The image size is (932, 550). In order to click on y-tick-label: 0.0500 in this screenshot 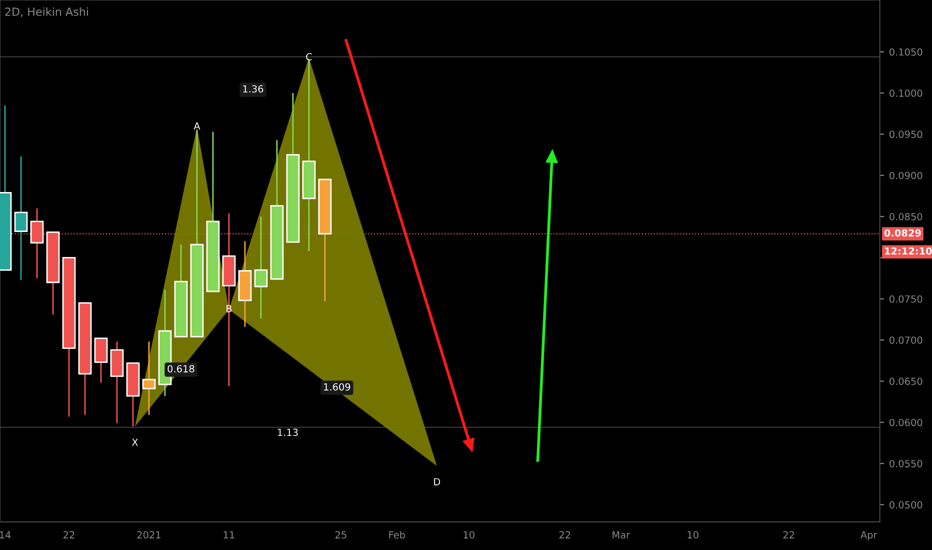, I will do `click(905, 504)`.